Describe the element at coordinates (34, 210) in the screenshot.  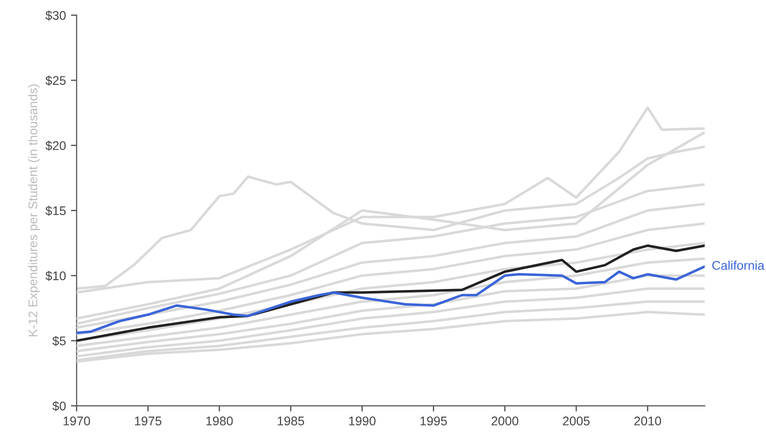
I see `y-axis-title: K-12 Expenditures per Student (in thousands)` at that location.